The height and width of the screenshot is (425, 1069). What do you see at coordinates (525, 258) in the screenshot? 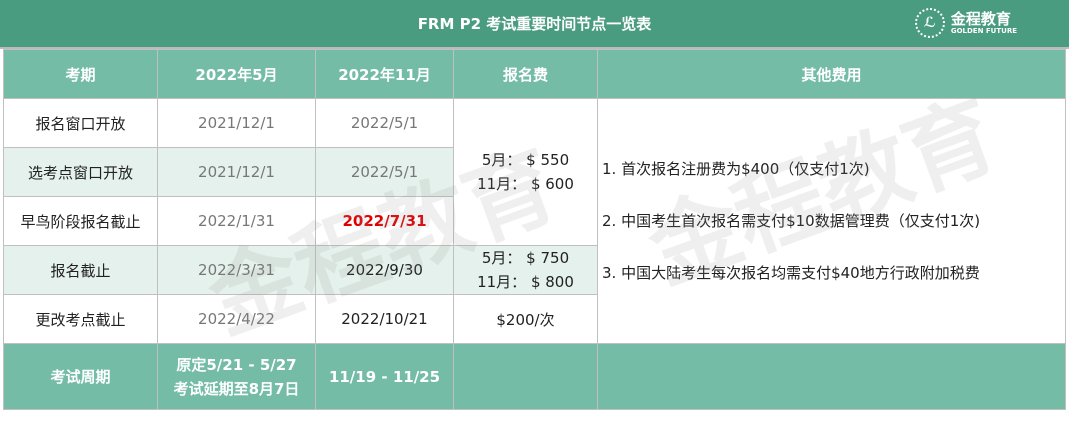
I see `fee-may: 5月： $ 750` at bounding box center [525, 258].